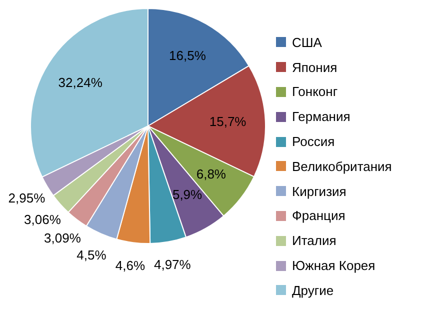 The width and height of the screenshot is (430, 312). What do you see at coordinates (342, 166) in the screenshot?
I see `legend-label: Великобритания` at bounding box center [342, 166].